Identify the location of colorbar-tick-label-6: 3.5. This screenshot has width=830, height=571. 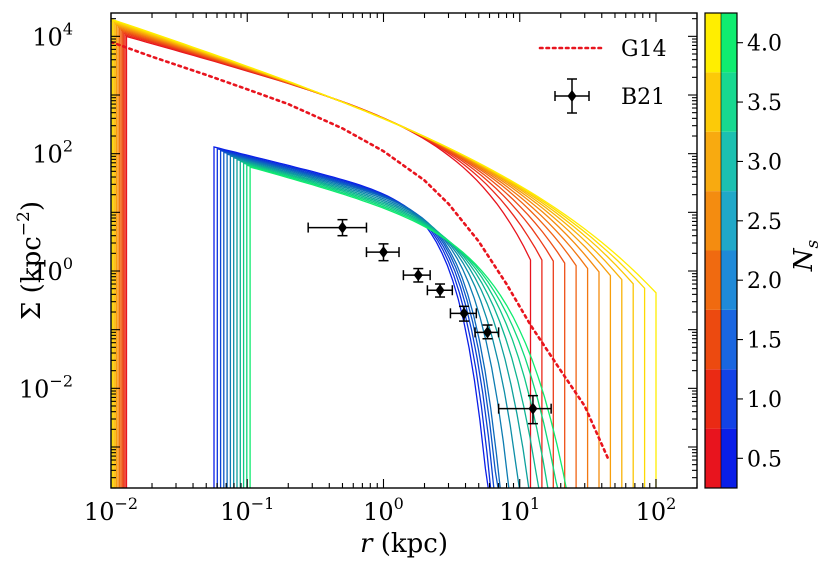
(764, 103).